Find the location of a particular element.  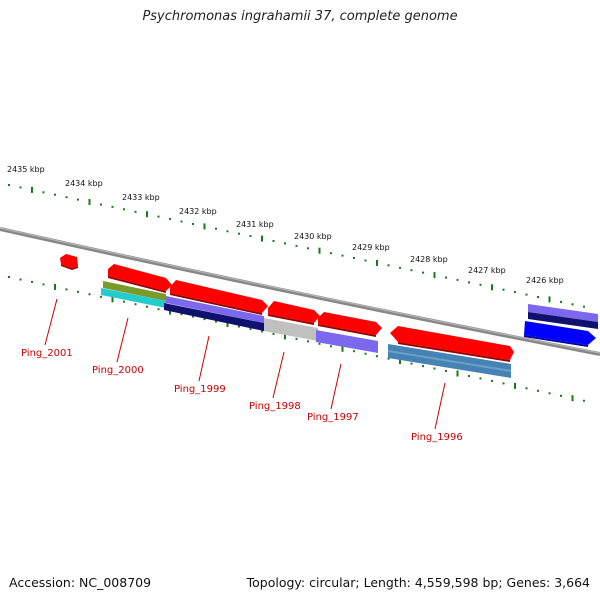

feature-track-ping-1996 is located at coordinates (449, 361).